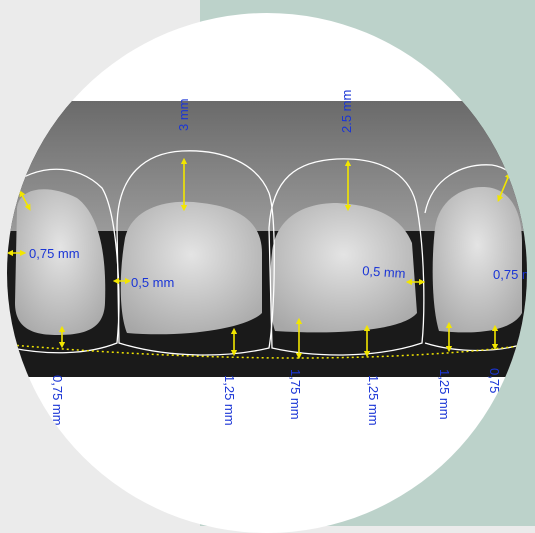 The width and height of the screenshot is (535, 533). I want to click on label-central-right-side: 0,5 mm, so click(384, 272).